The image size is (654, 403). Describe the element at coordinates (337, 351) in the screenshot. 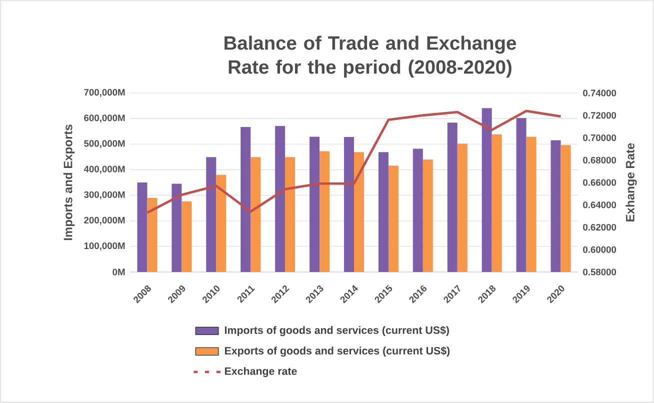

I see `legend-label: Exports of goods and services (current US$)` at that location.